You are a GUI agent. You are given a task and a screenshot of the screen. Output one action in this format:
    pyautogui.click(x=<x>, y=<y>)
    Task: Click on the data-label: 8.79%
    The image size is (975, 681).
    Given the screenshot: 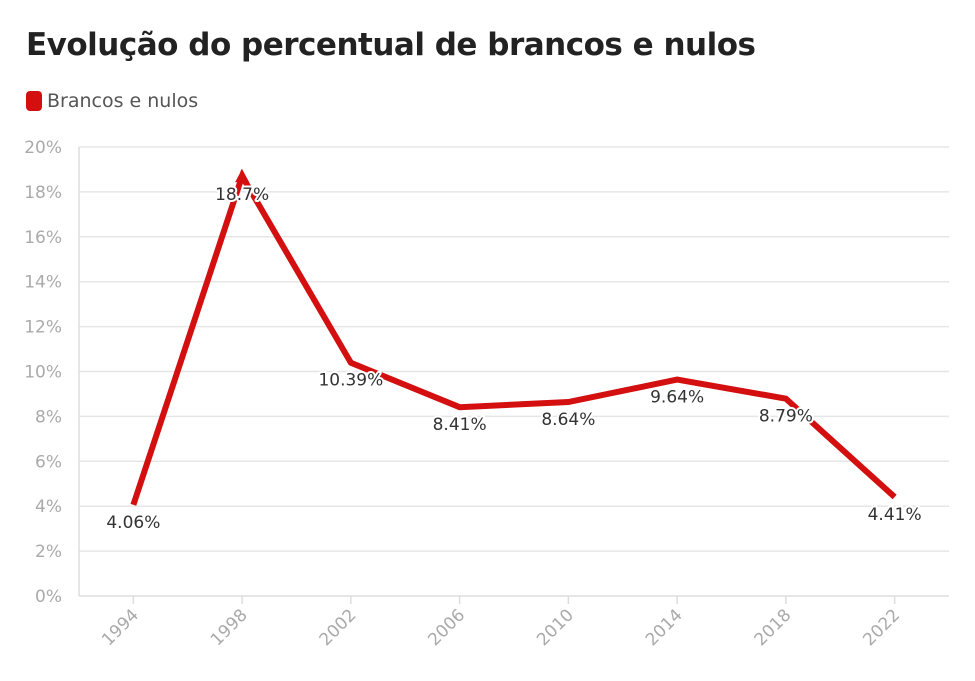 What is the action you would take?
    pyautogui.click(x=786, y=417)
    